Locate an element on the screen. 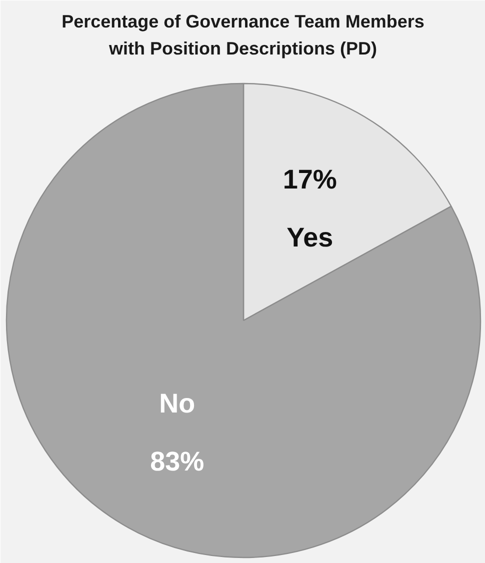 The width and height of the screenshot is (485, 563). data-label: 83% is located at coordinates (177, 461).